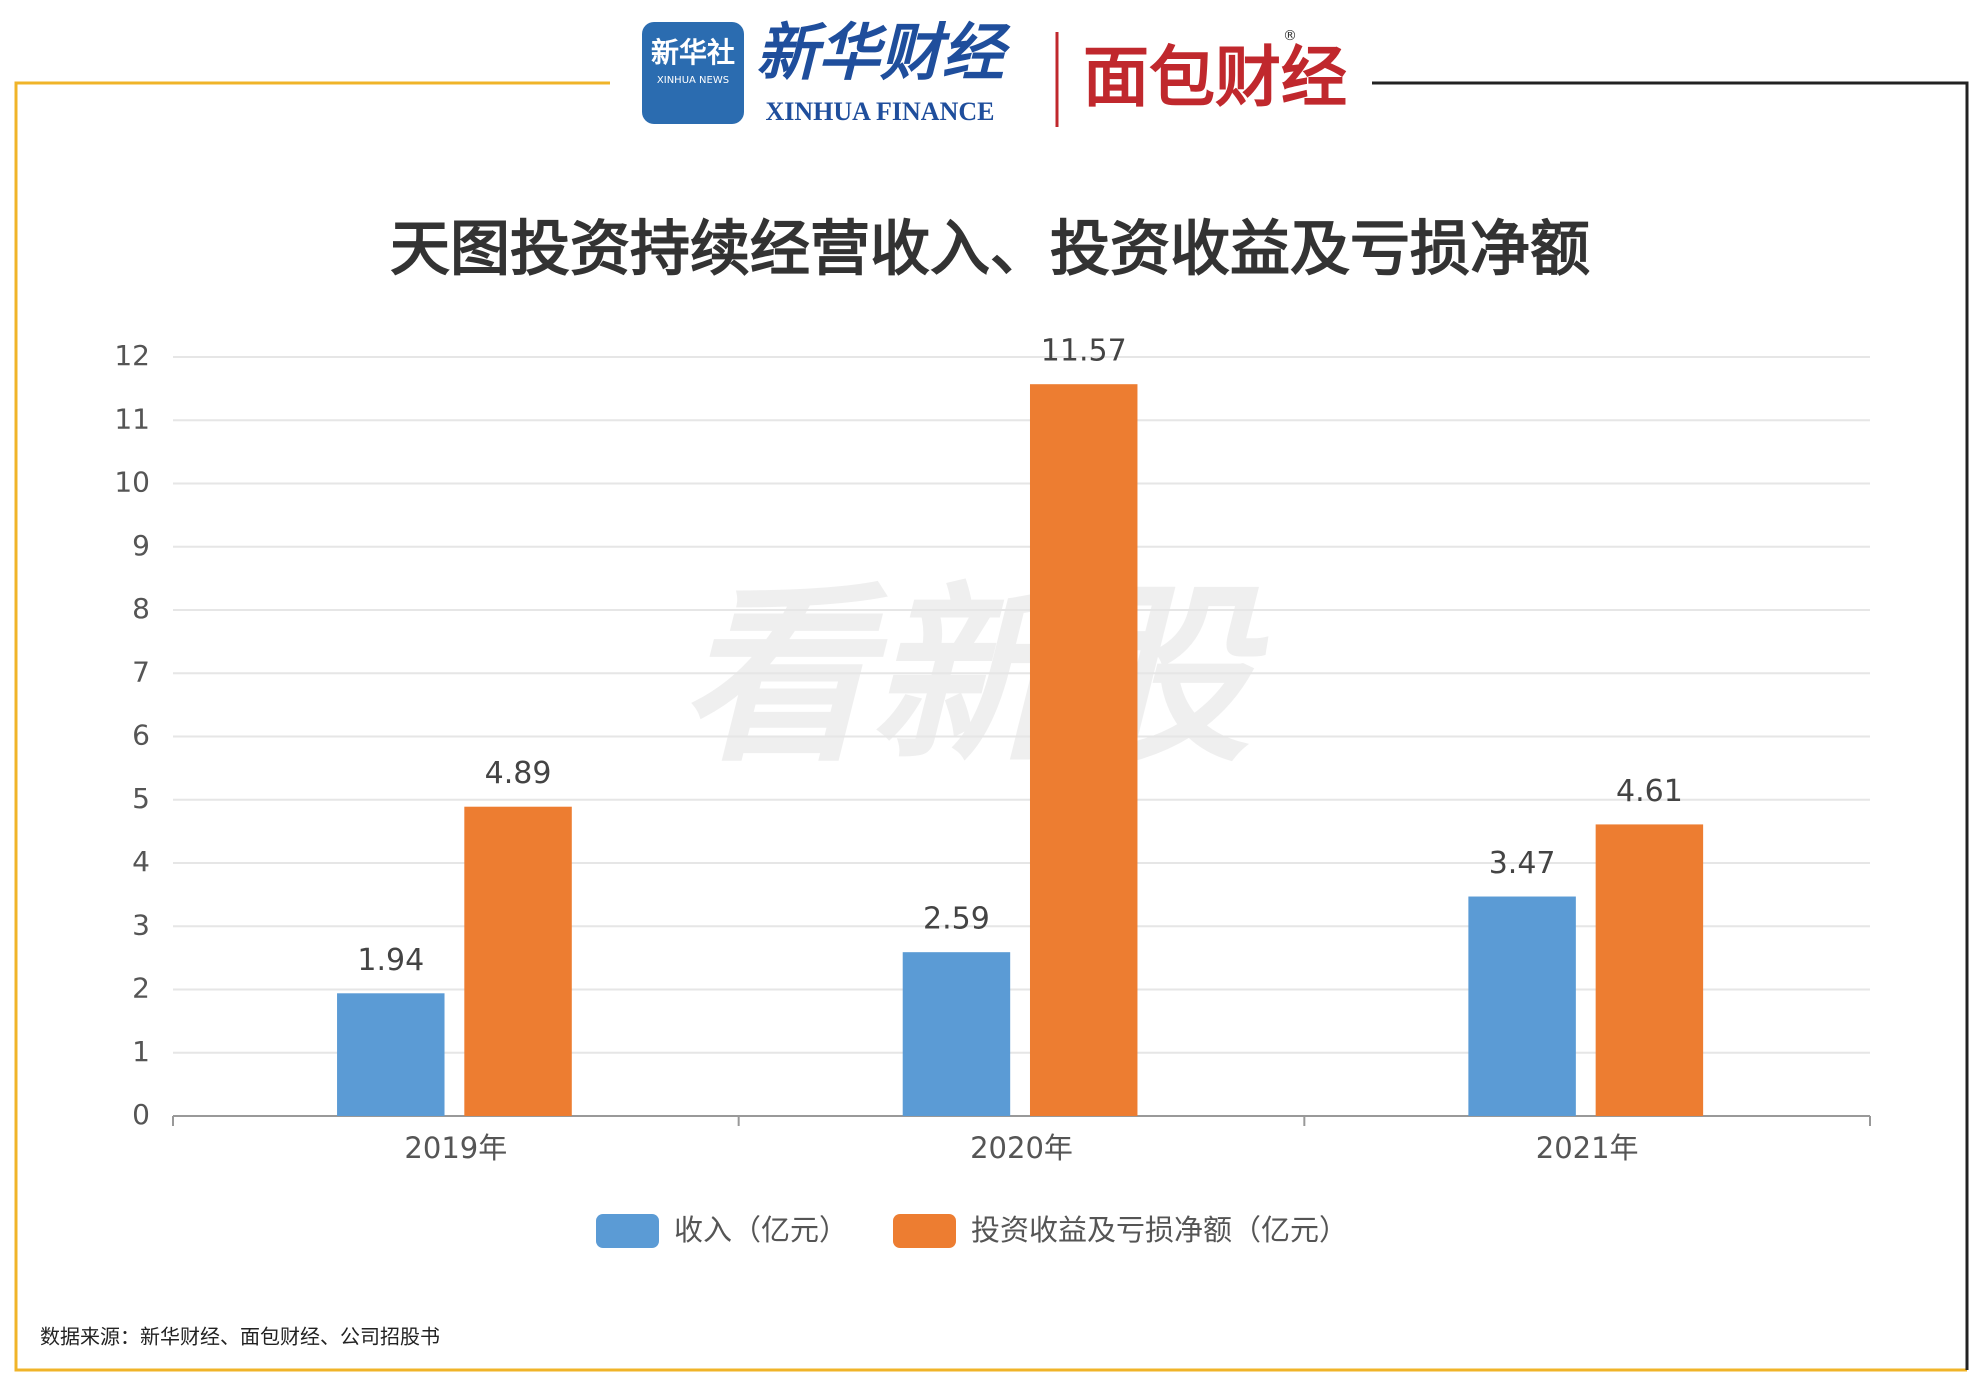  I want to click on data-label: 4.89, so click(518, 773).